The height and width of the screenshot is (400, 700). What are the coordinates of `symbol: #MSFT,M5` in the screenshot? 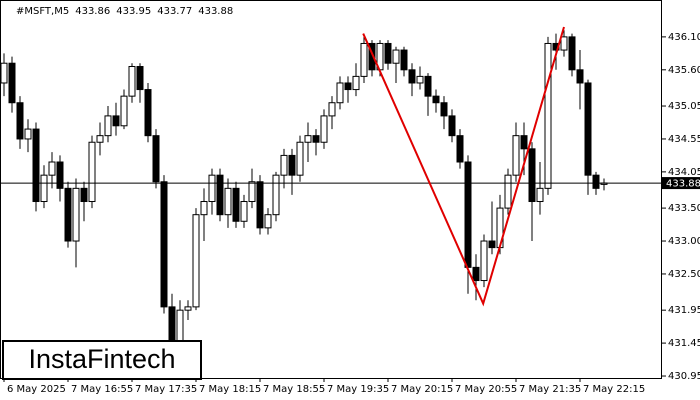 It's located at (42, 11).